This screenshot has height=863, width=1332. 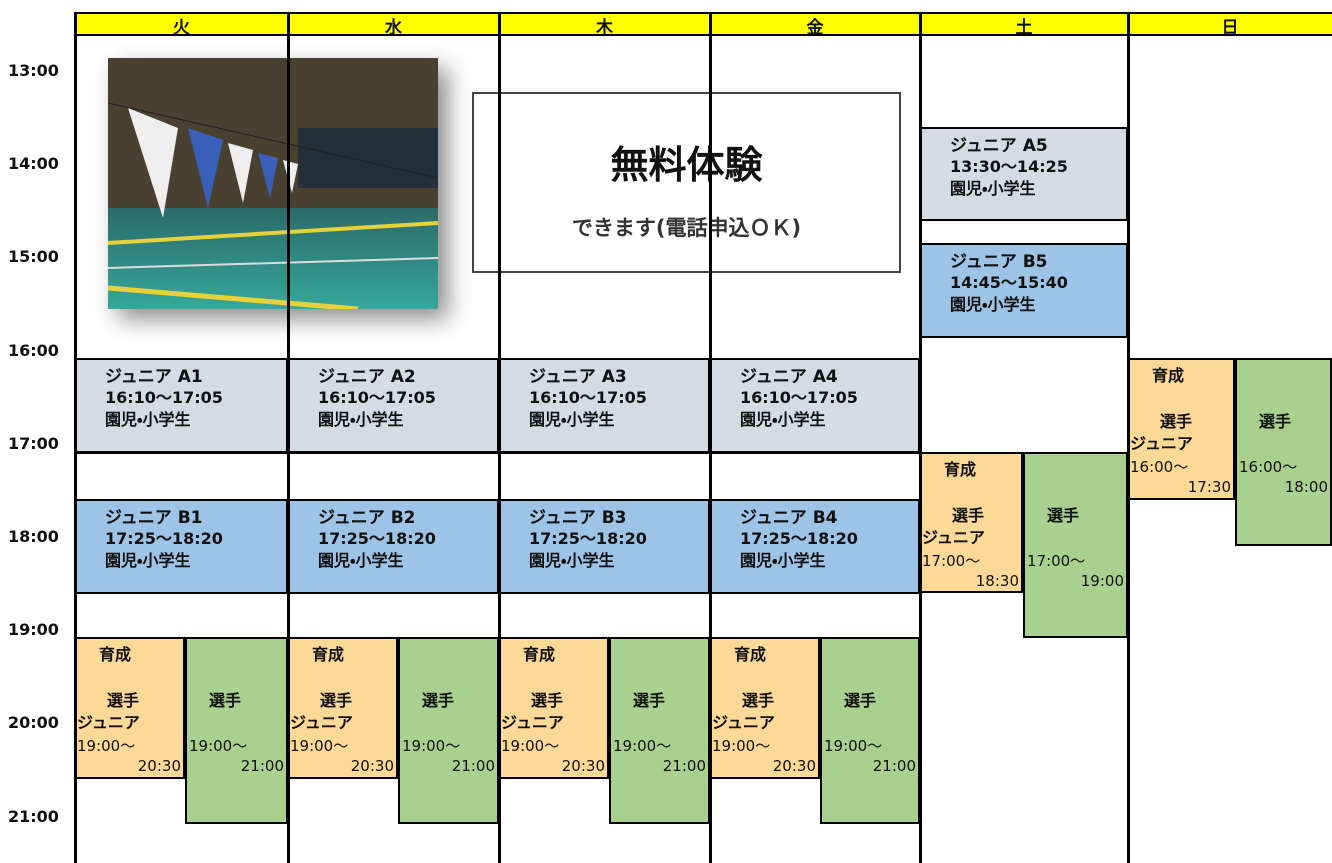 What do you see at coordinates (578, 377) in the screenshot?
I see `class-name: ジュニア A3` at bounding box center [578, 377].